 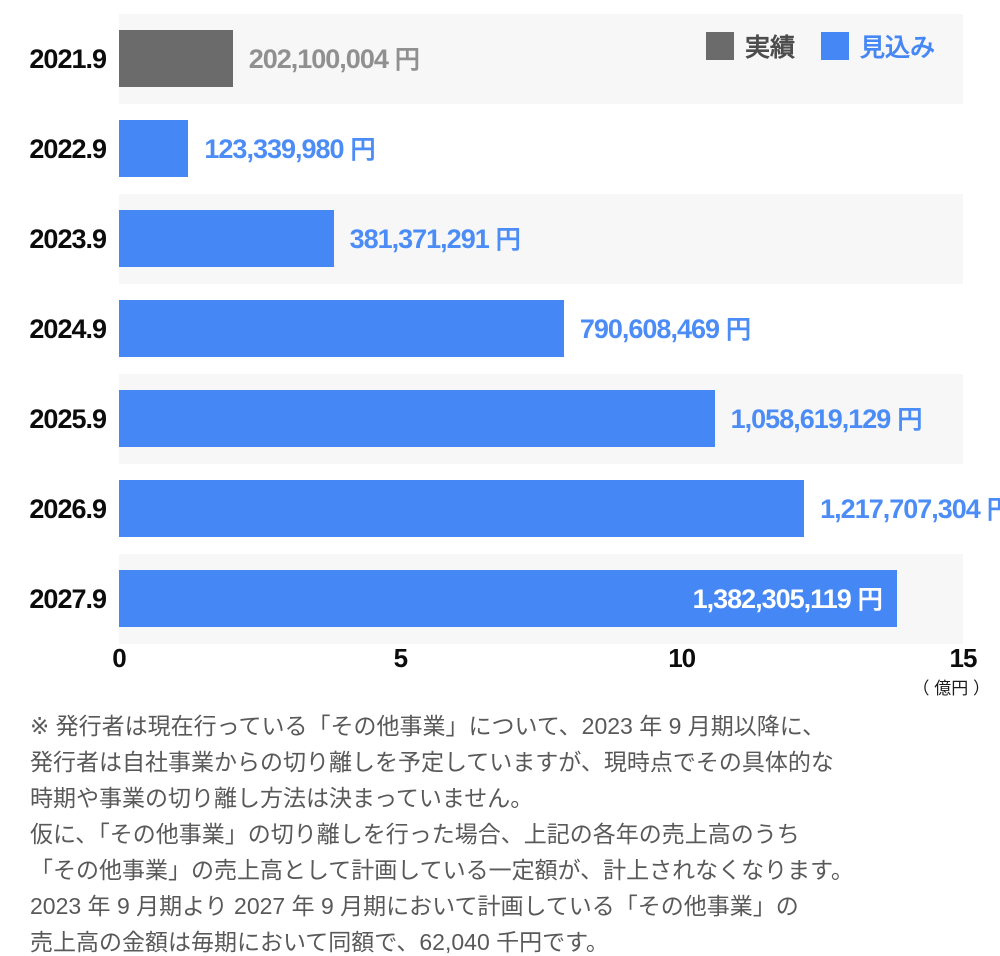 I want to click on x-axis: 0 5 10 15, so click(x=544, y=658).